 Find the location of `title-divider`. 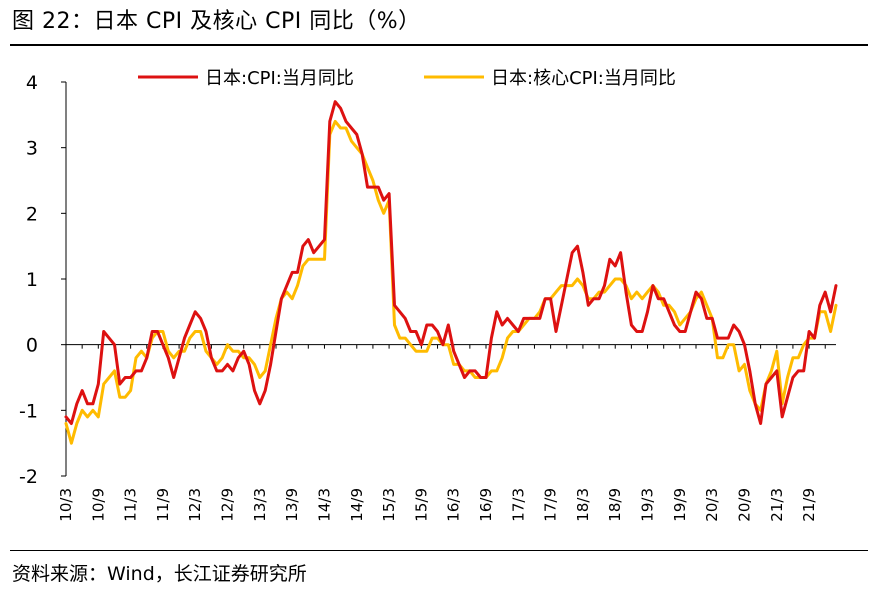

title-divider is located at coordinates (439, 45).